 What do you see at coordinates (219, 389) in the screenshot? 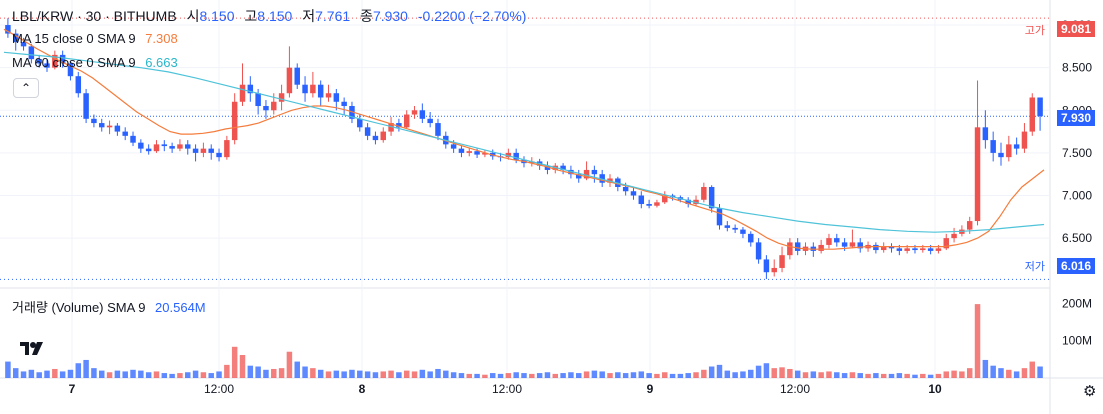
I see `x-tick-label: 12:00` at bounding box center [219, 389].